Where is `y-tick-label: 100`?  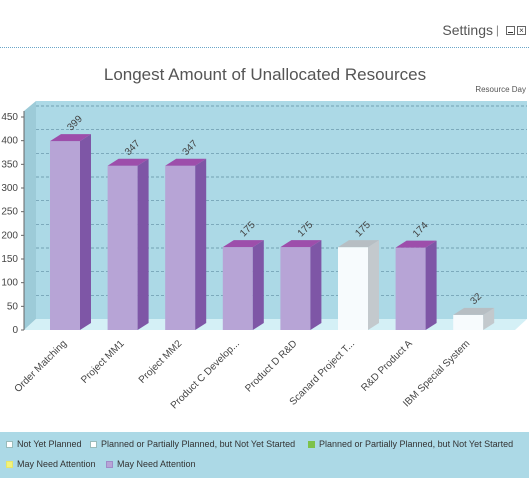
y-tick-label: 100 is located at coordinates (9, 283).